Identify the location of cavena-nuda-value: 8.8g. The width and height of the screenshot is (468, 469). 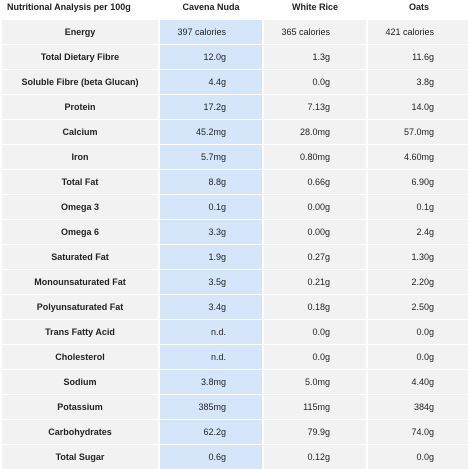
(211, 181).